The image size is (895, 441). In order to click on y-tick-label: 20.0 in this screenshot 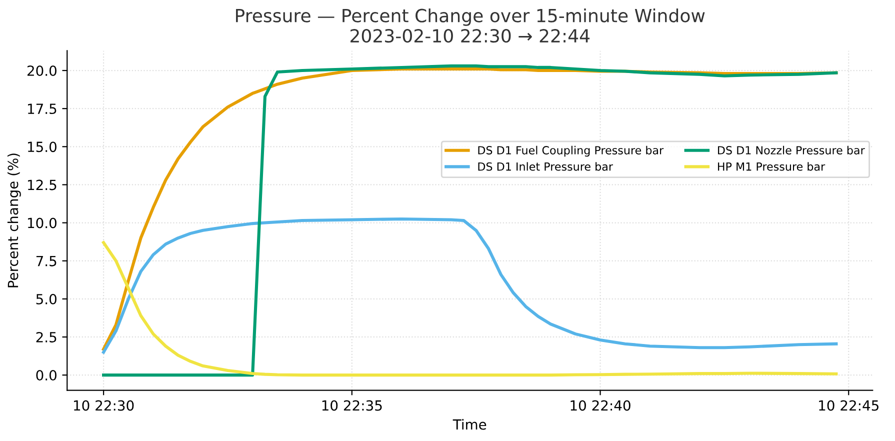, I will do `click(41, 70)`.